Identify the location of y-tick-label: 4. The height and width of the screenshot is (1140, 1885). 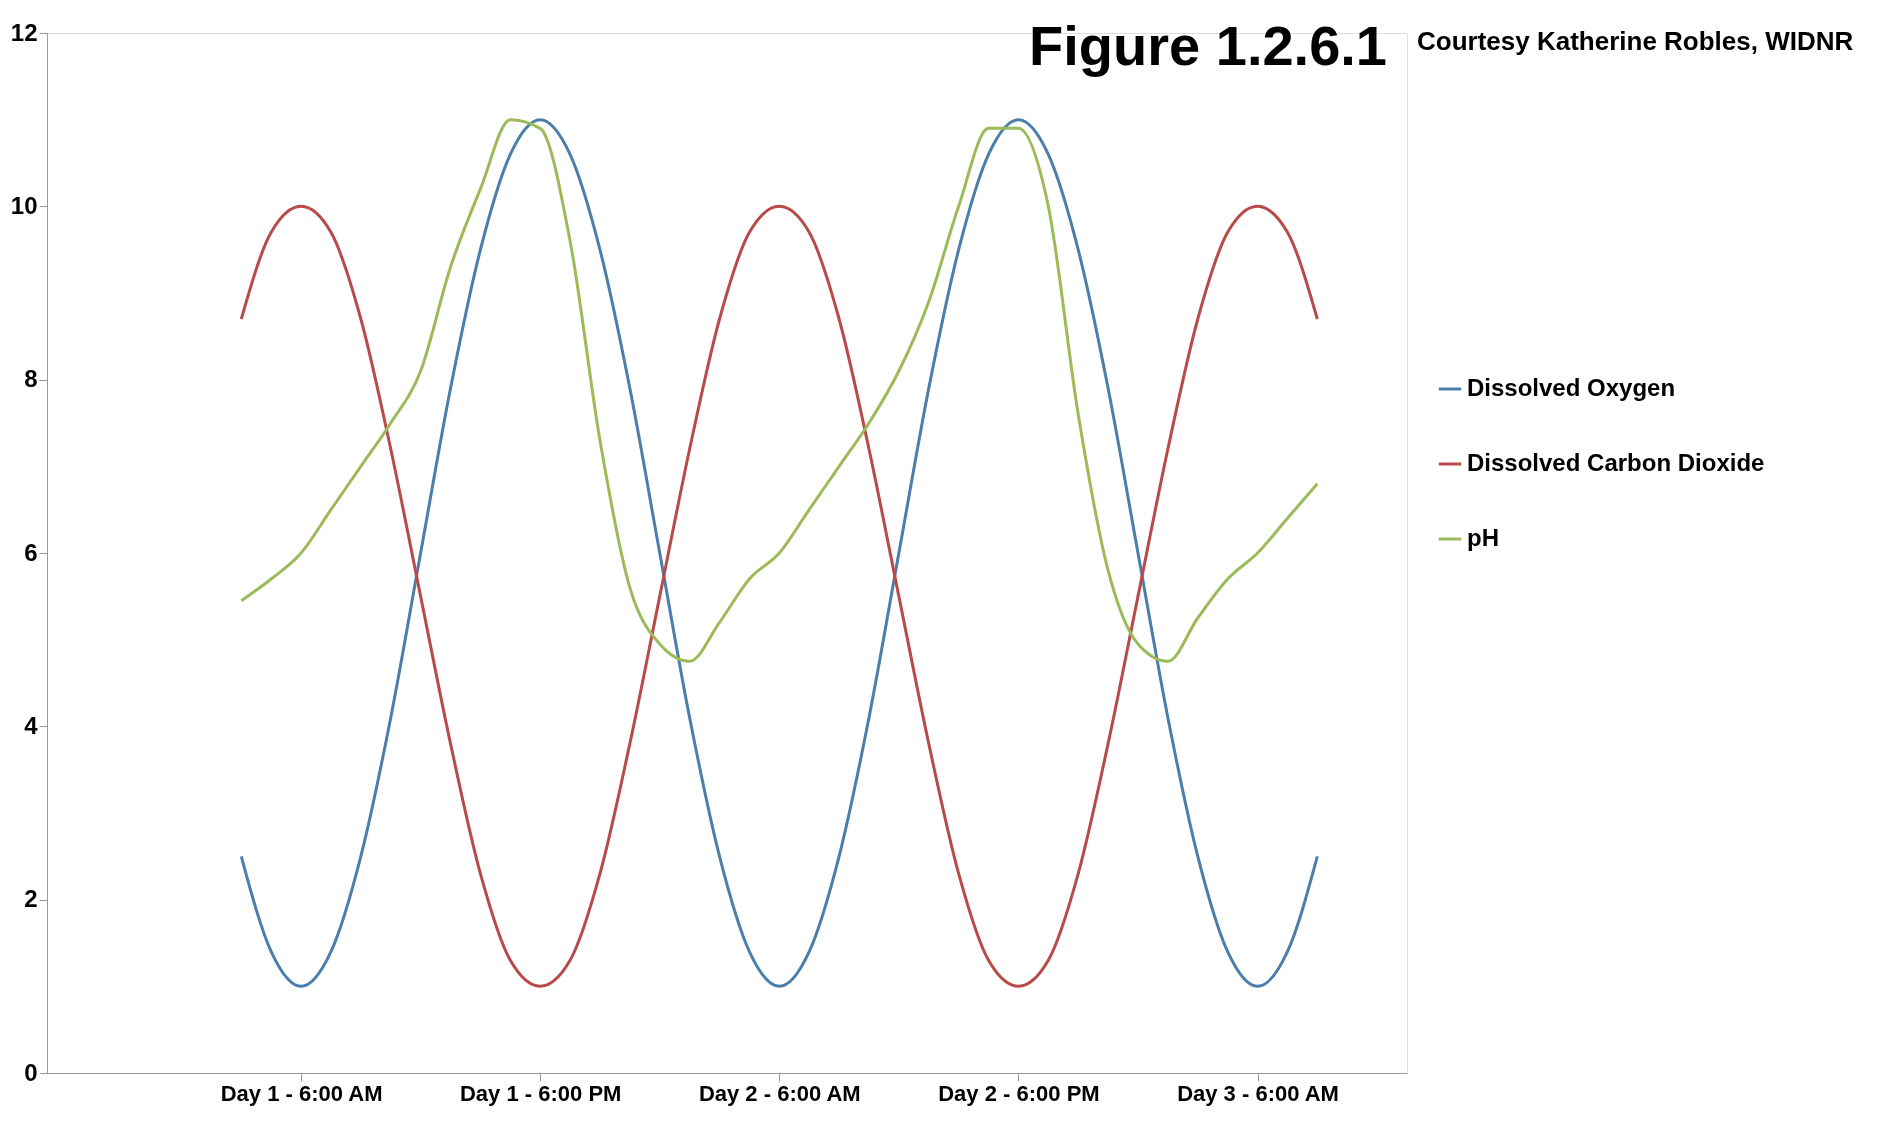
(31, 725).